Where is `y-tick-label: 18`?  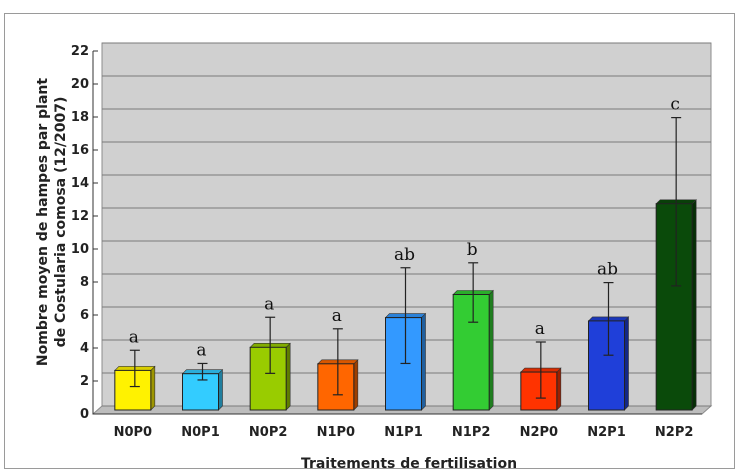
y-tick-label: 18 is located at coordinates (80, 117).